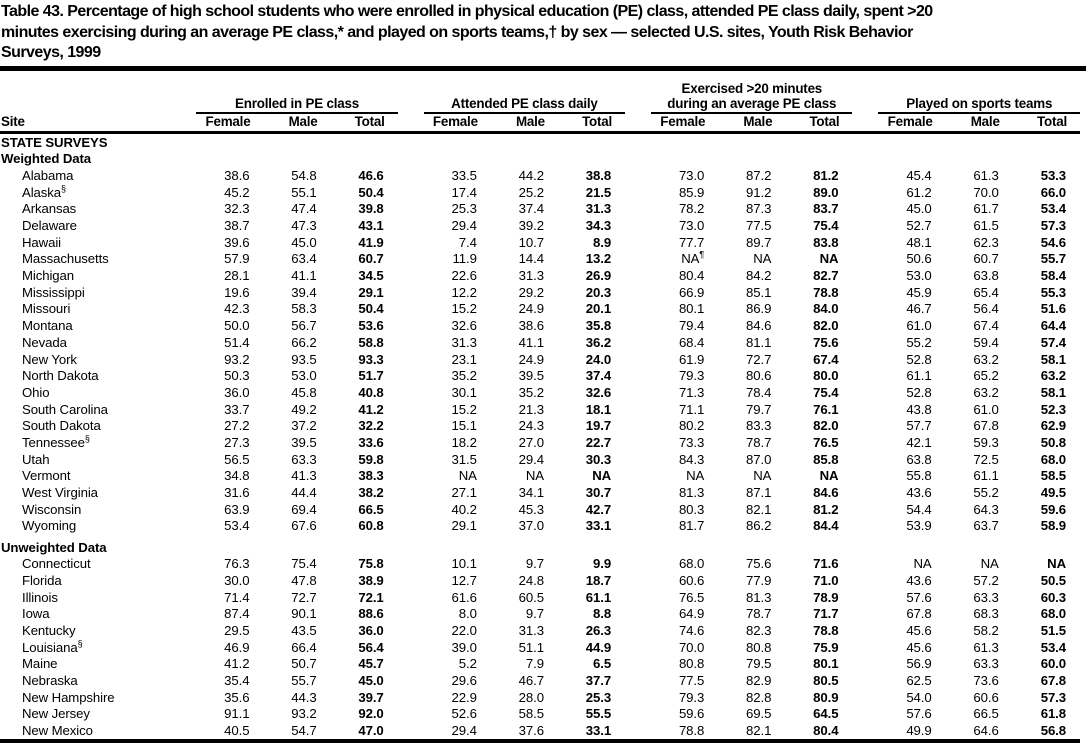 The height and width of the screenshot is (743, 1086). Describe the element at coordinates (979, 714) in the screenshot. I see `value-cell: 66.5` at that location.